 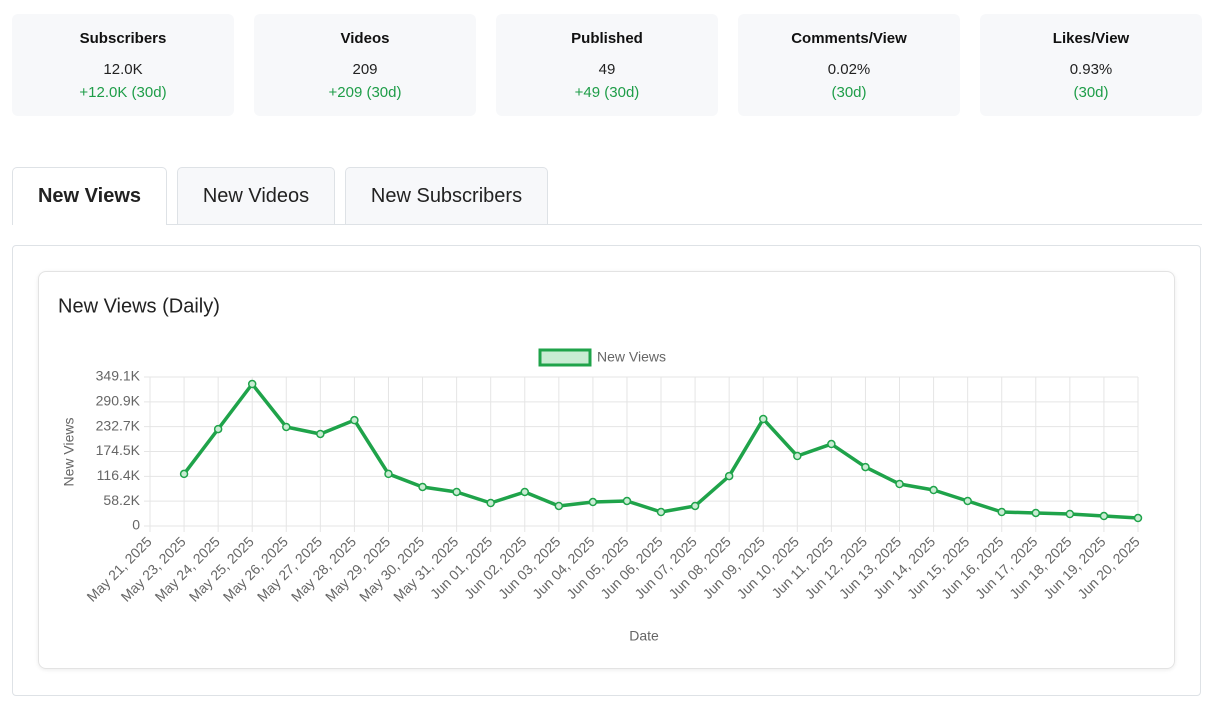 What do you see at coordinates (256, 195) in the screenshot?
I see `tab: New Videos` at bounding box center [256, 195].